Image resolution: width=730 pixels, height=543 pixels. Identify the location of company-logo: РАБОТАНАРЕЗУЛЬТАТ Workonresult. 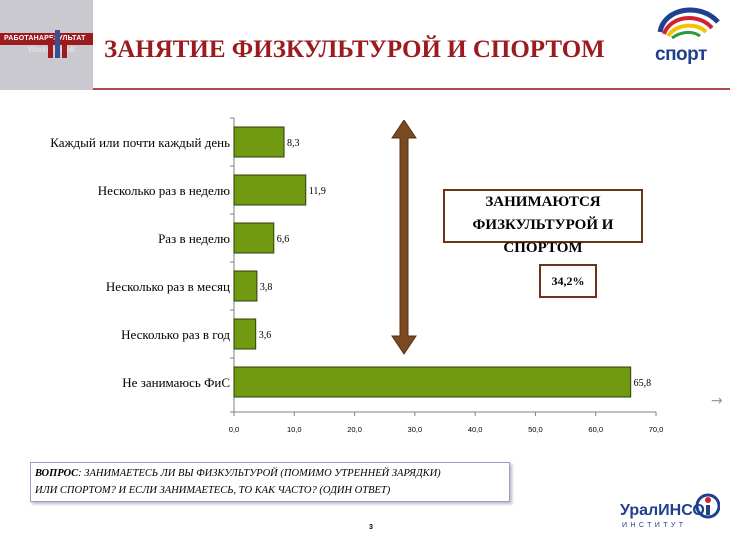
(46, 45).